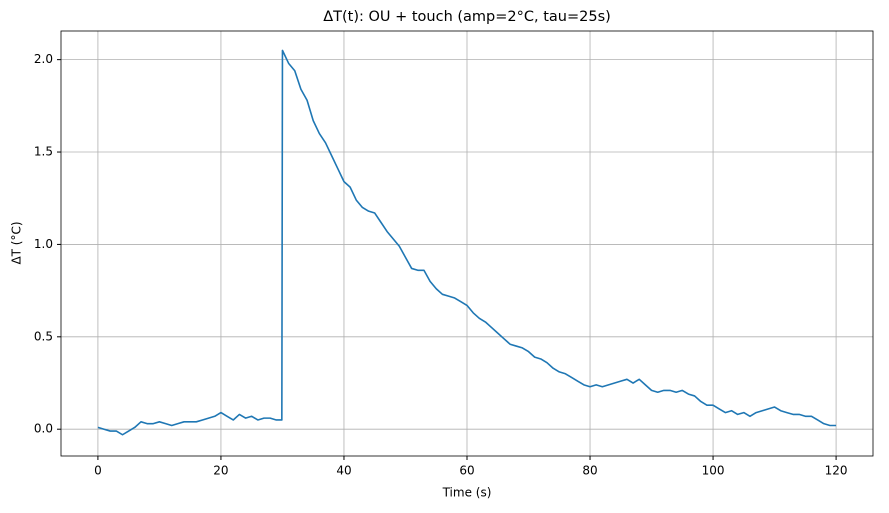  Describe the element at coordinates (589, 471) in the screenshot. I see `x-tick-label: 80` at that location.